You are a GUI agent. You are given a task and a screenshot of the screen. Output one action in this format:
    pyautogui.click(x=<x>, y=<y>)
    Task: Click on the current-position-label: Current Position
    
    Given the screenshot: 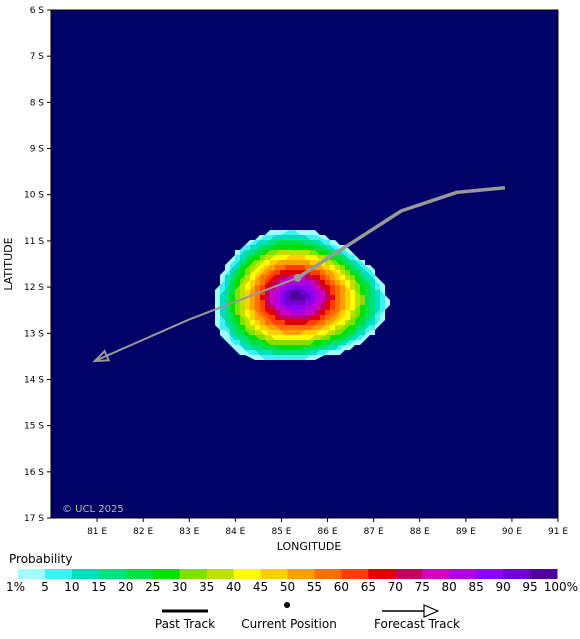 What is the action you would take?
    pyautogui.click(x=289, y=624)
    